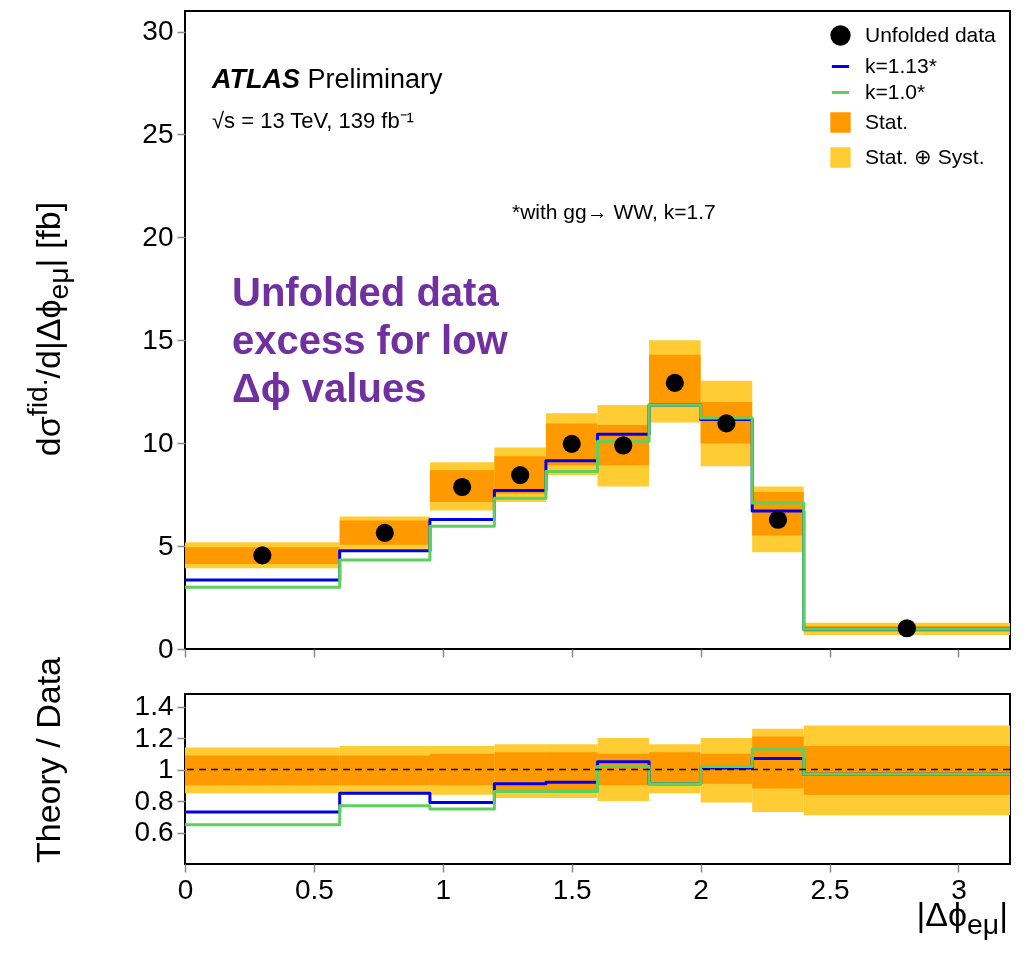 This screenshot has height=957, width=1025. Describe the element at coordinates (925, 156) in the screenshot. I see `legend-label: Stat. ⊕ Syst.` at that location.